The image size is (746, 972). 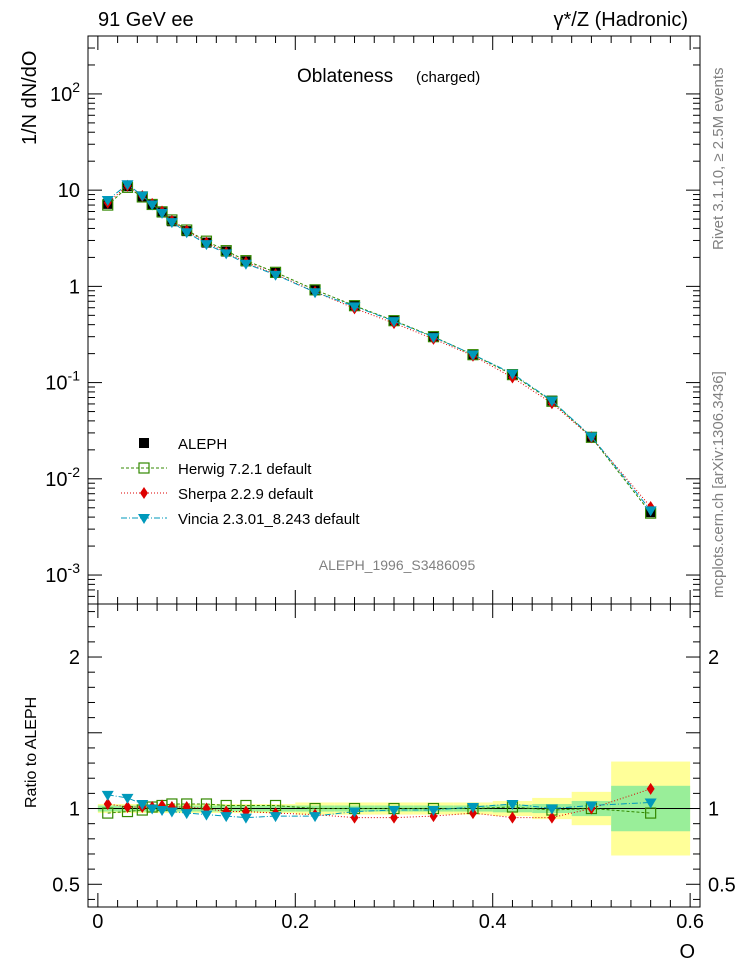 What do you see at coordinates (31, 752) in the screenshot?
I see `ratio-y-axis-label: Ratio to ALEPH` at bounding box center [31, 752].